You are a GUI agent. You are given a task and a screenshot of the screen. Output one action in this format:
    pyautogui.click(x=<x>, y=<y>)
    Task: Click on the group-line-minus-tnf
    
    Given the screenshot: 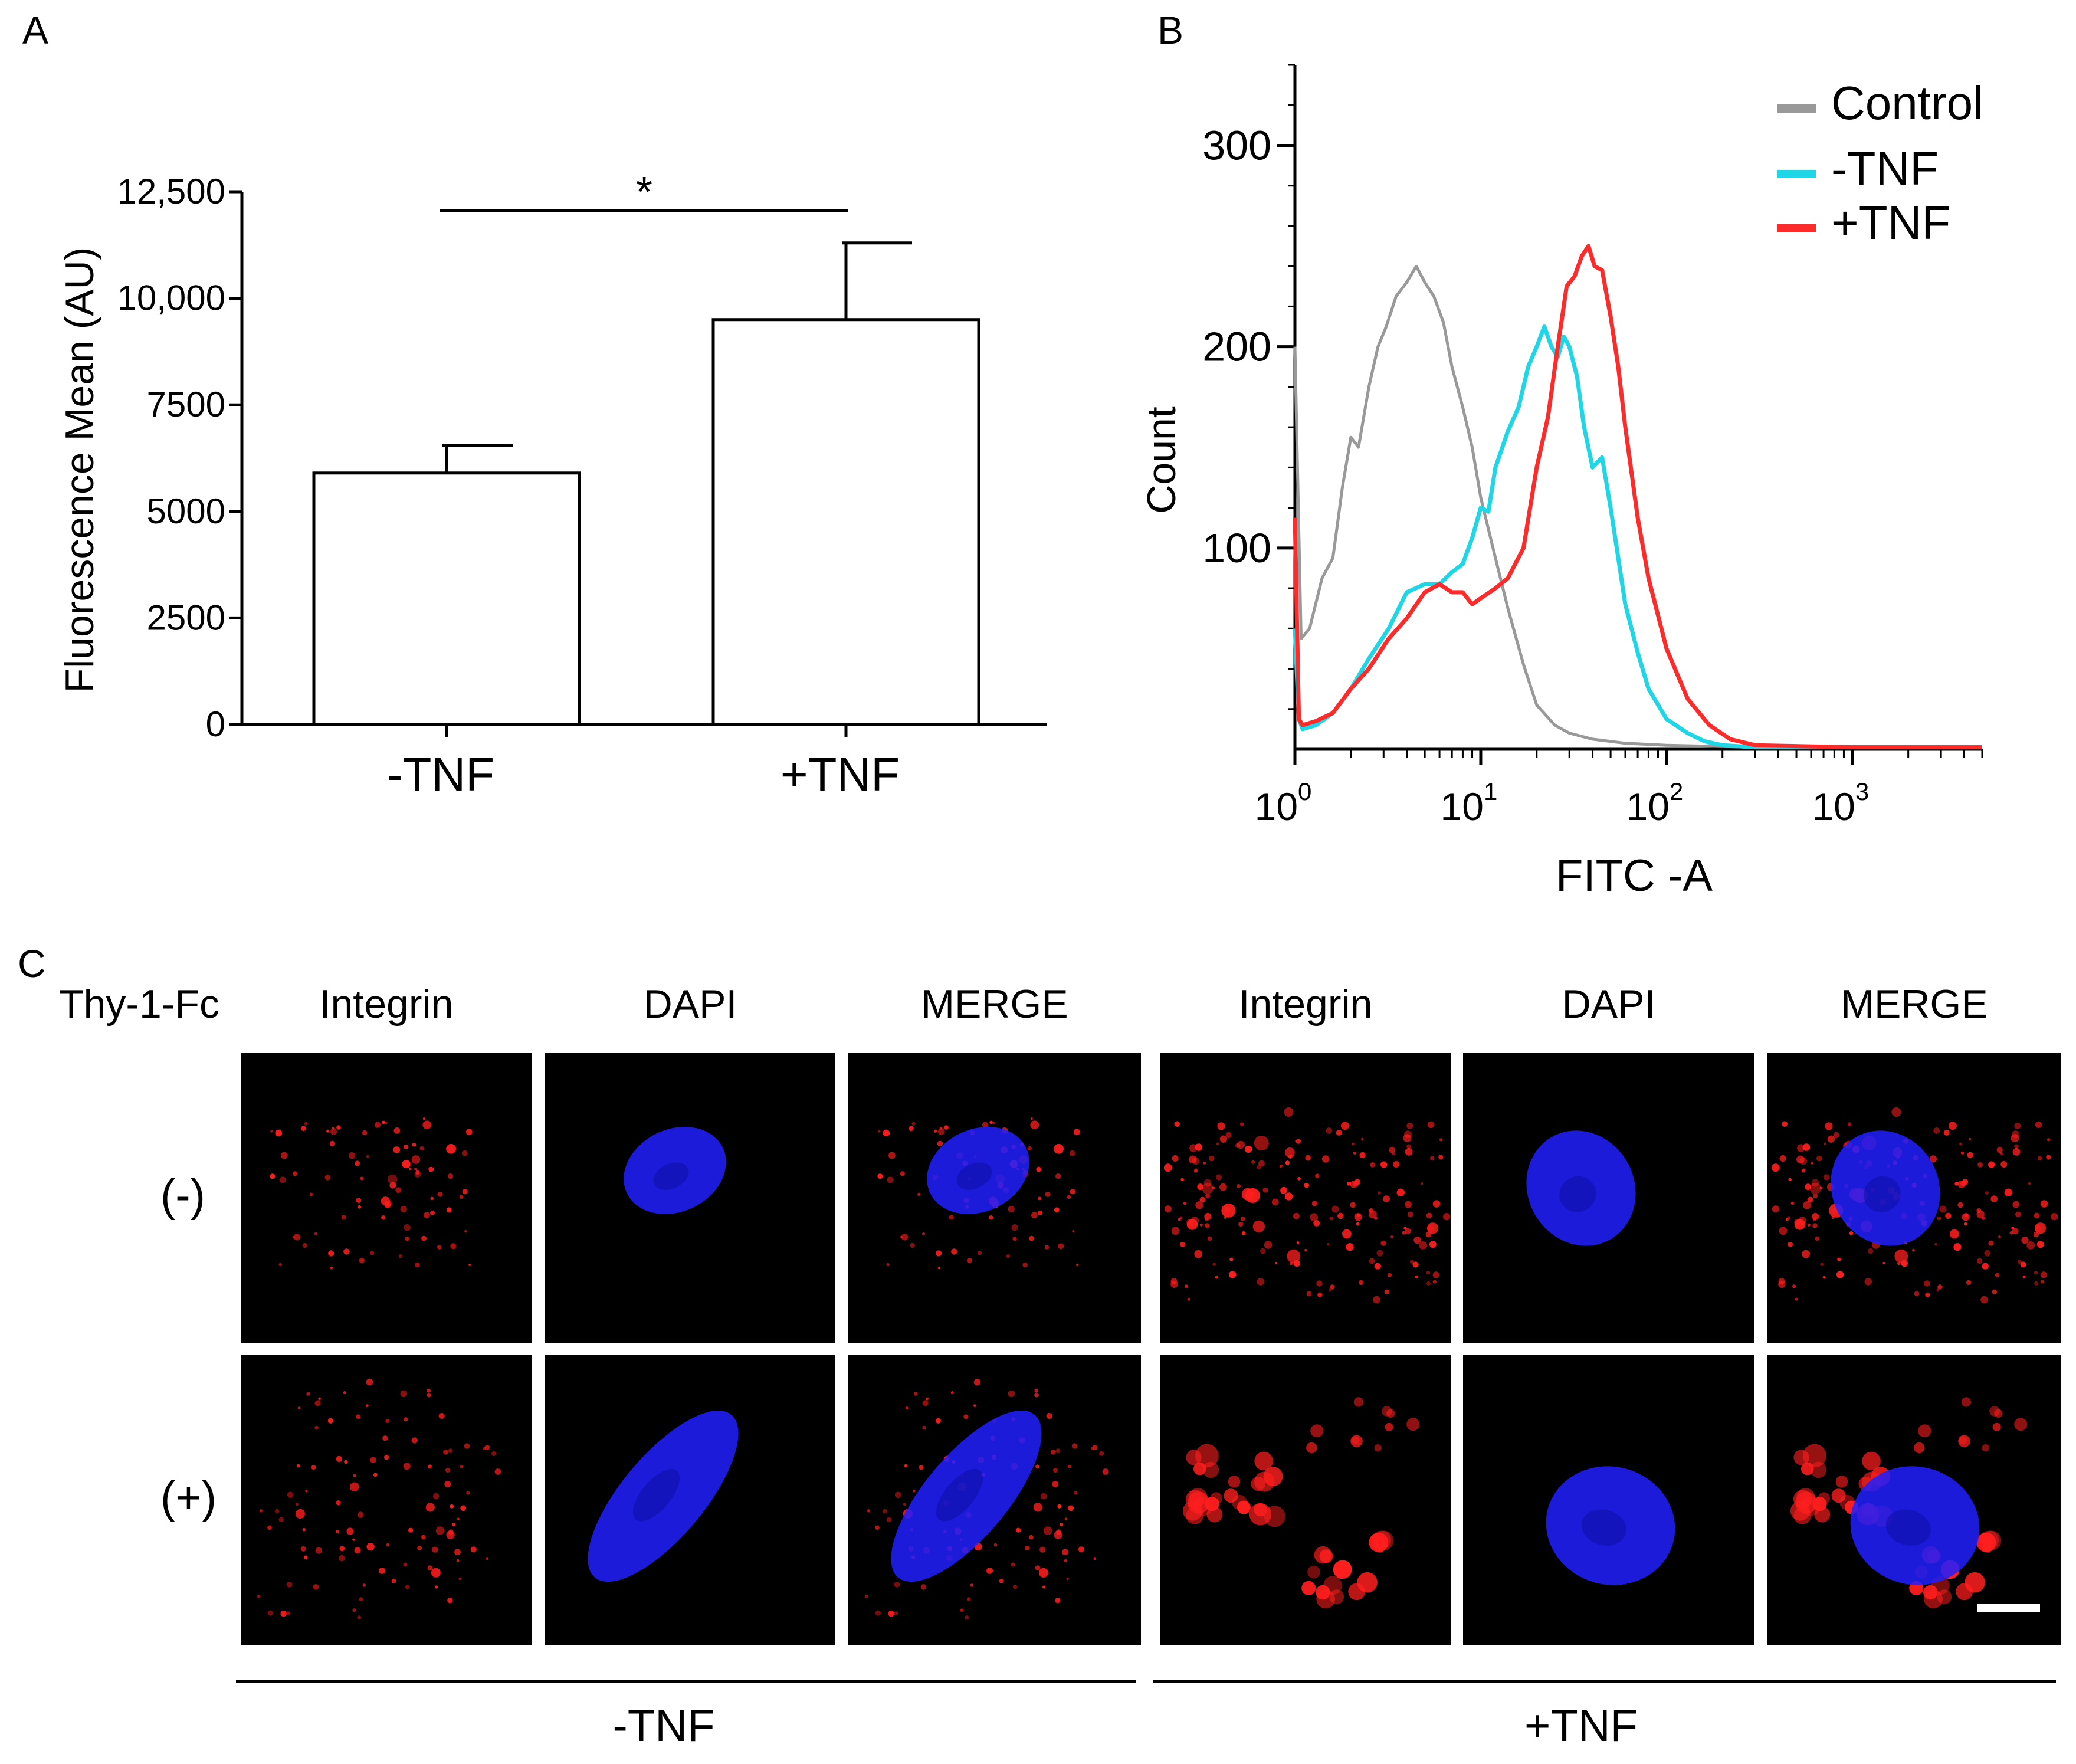 What is the action you would take?
    pyautogui.click(x=686, y=1681)
    